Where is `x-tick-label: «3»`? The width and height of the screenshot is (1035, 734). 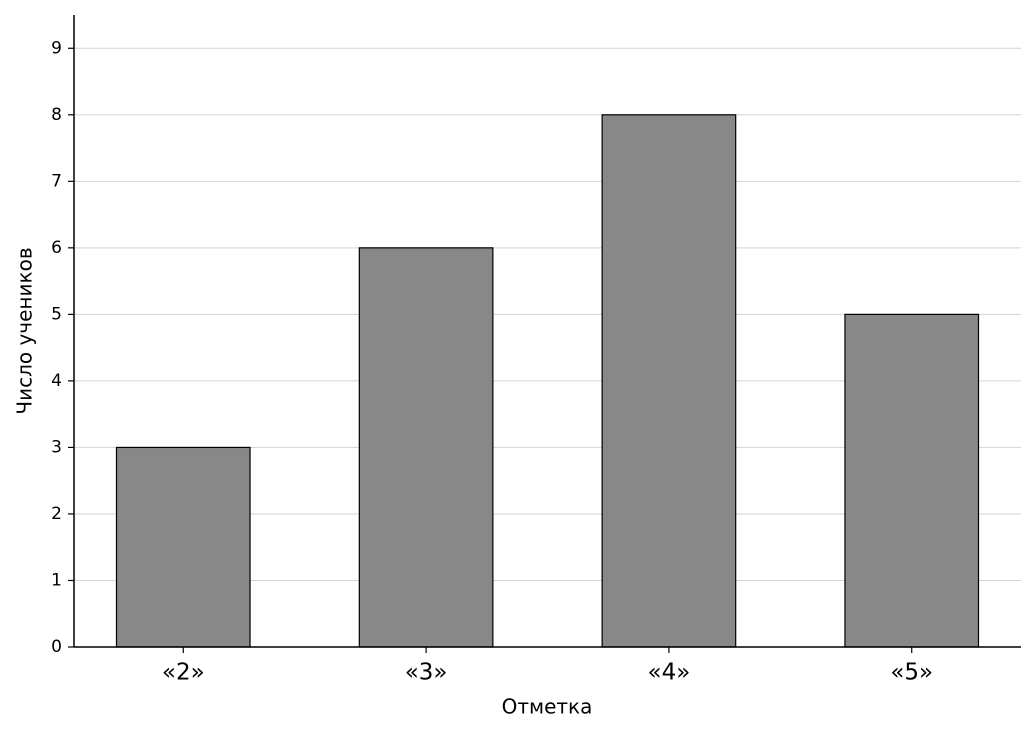
x-tick-label: «3» is located at coordinates (426, 673).